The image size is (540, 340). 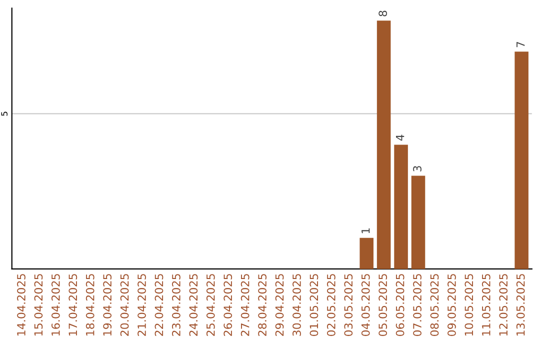 I want to click on x-tick-label: 07.05.2025, so click(x=417, y=305).